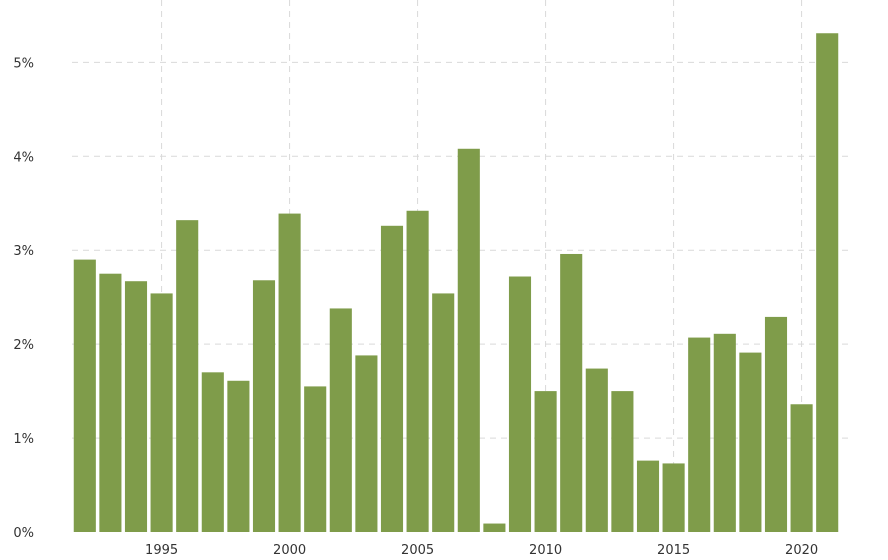 The image size is (888, 560). I want to click on bar-1992, so click(84, 395).